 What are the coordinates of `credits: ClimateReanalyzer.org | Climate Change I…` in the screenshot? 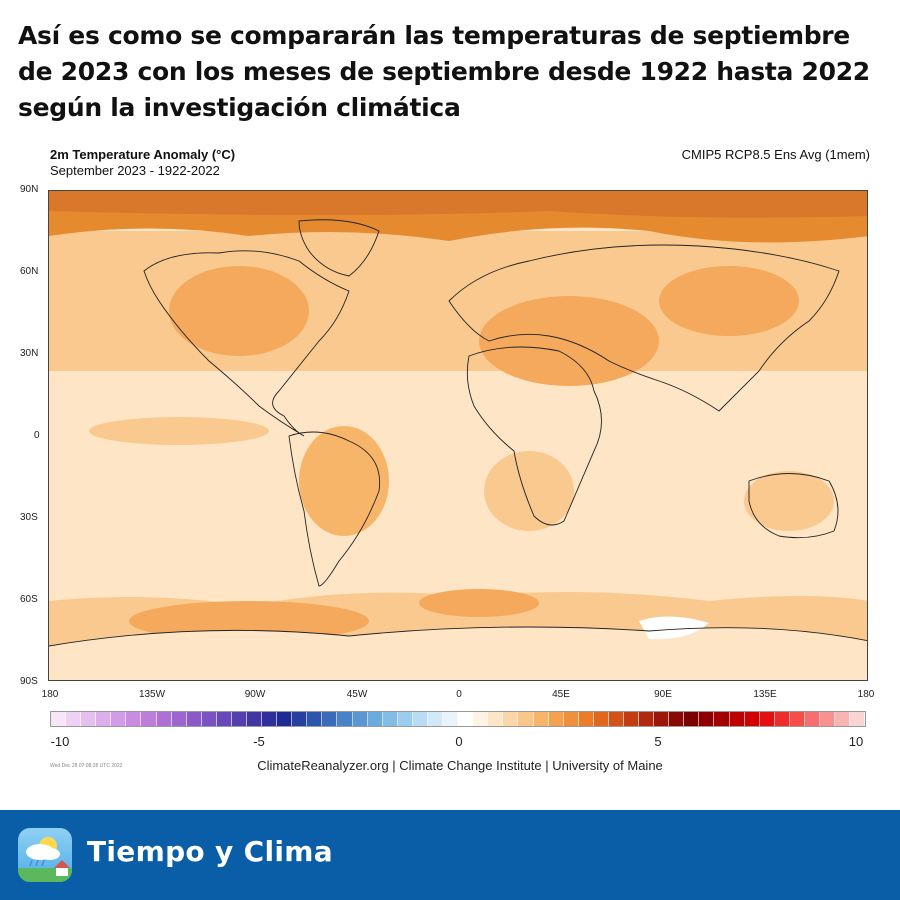 It's located at (460, 765).